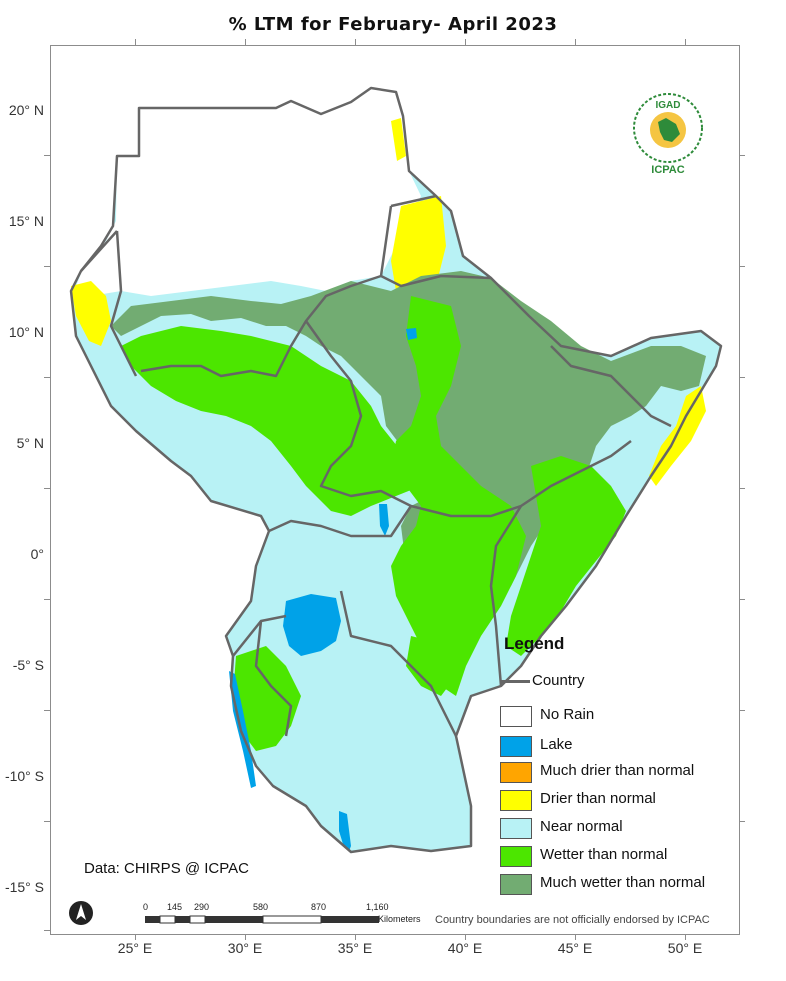  What do you see at coordinates (262, 919) in the screenshot?
I see `scale-bar-graphic` at bounding box center [262, 919].